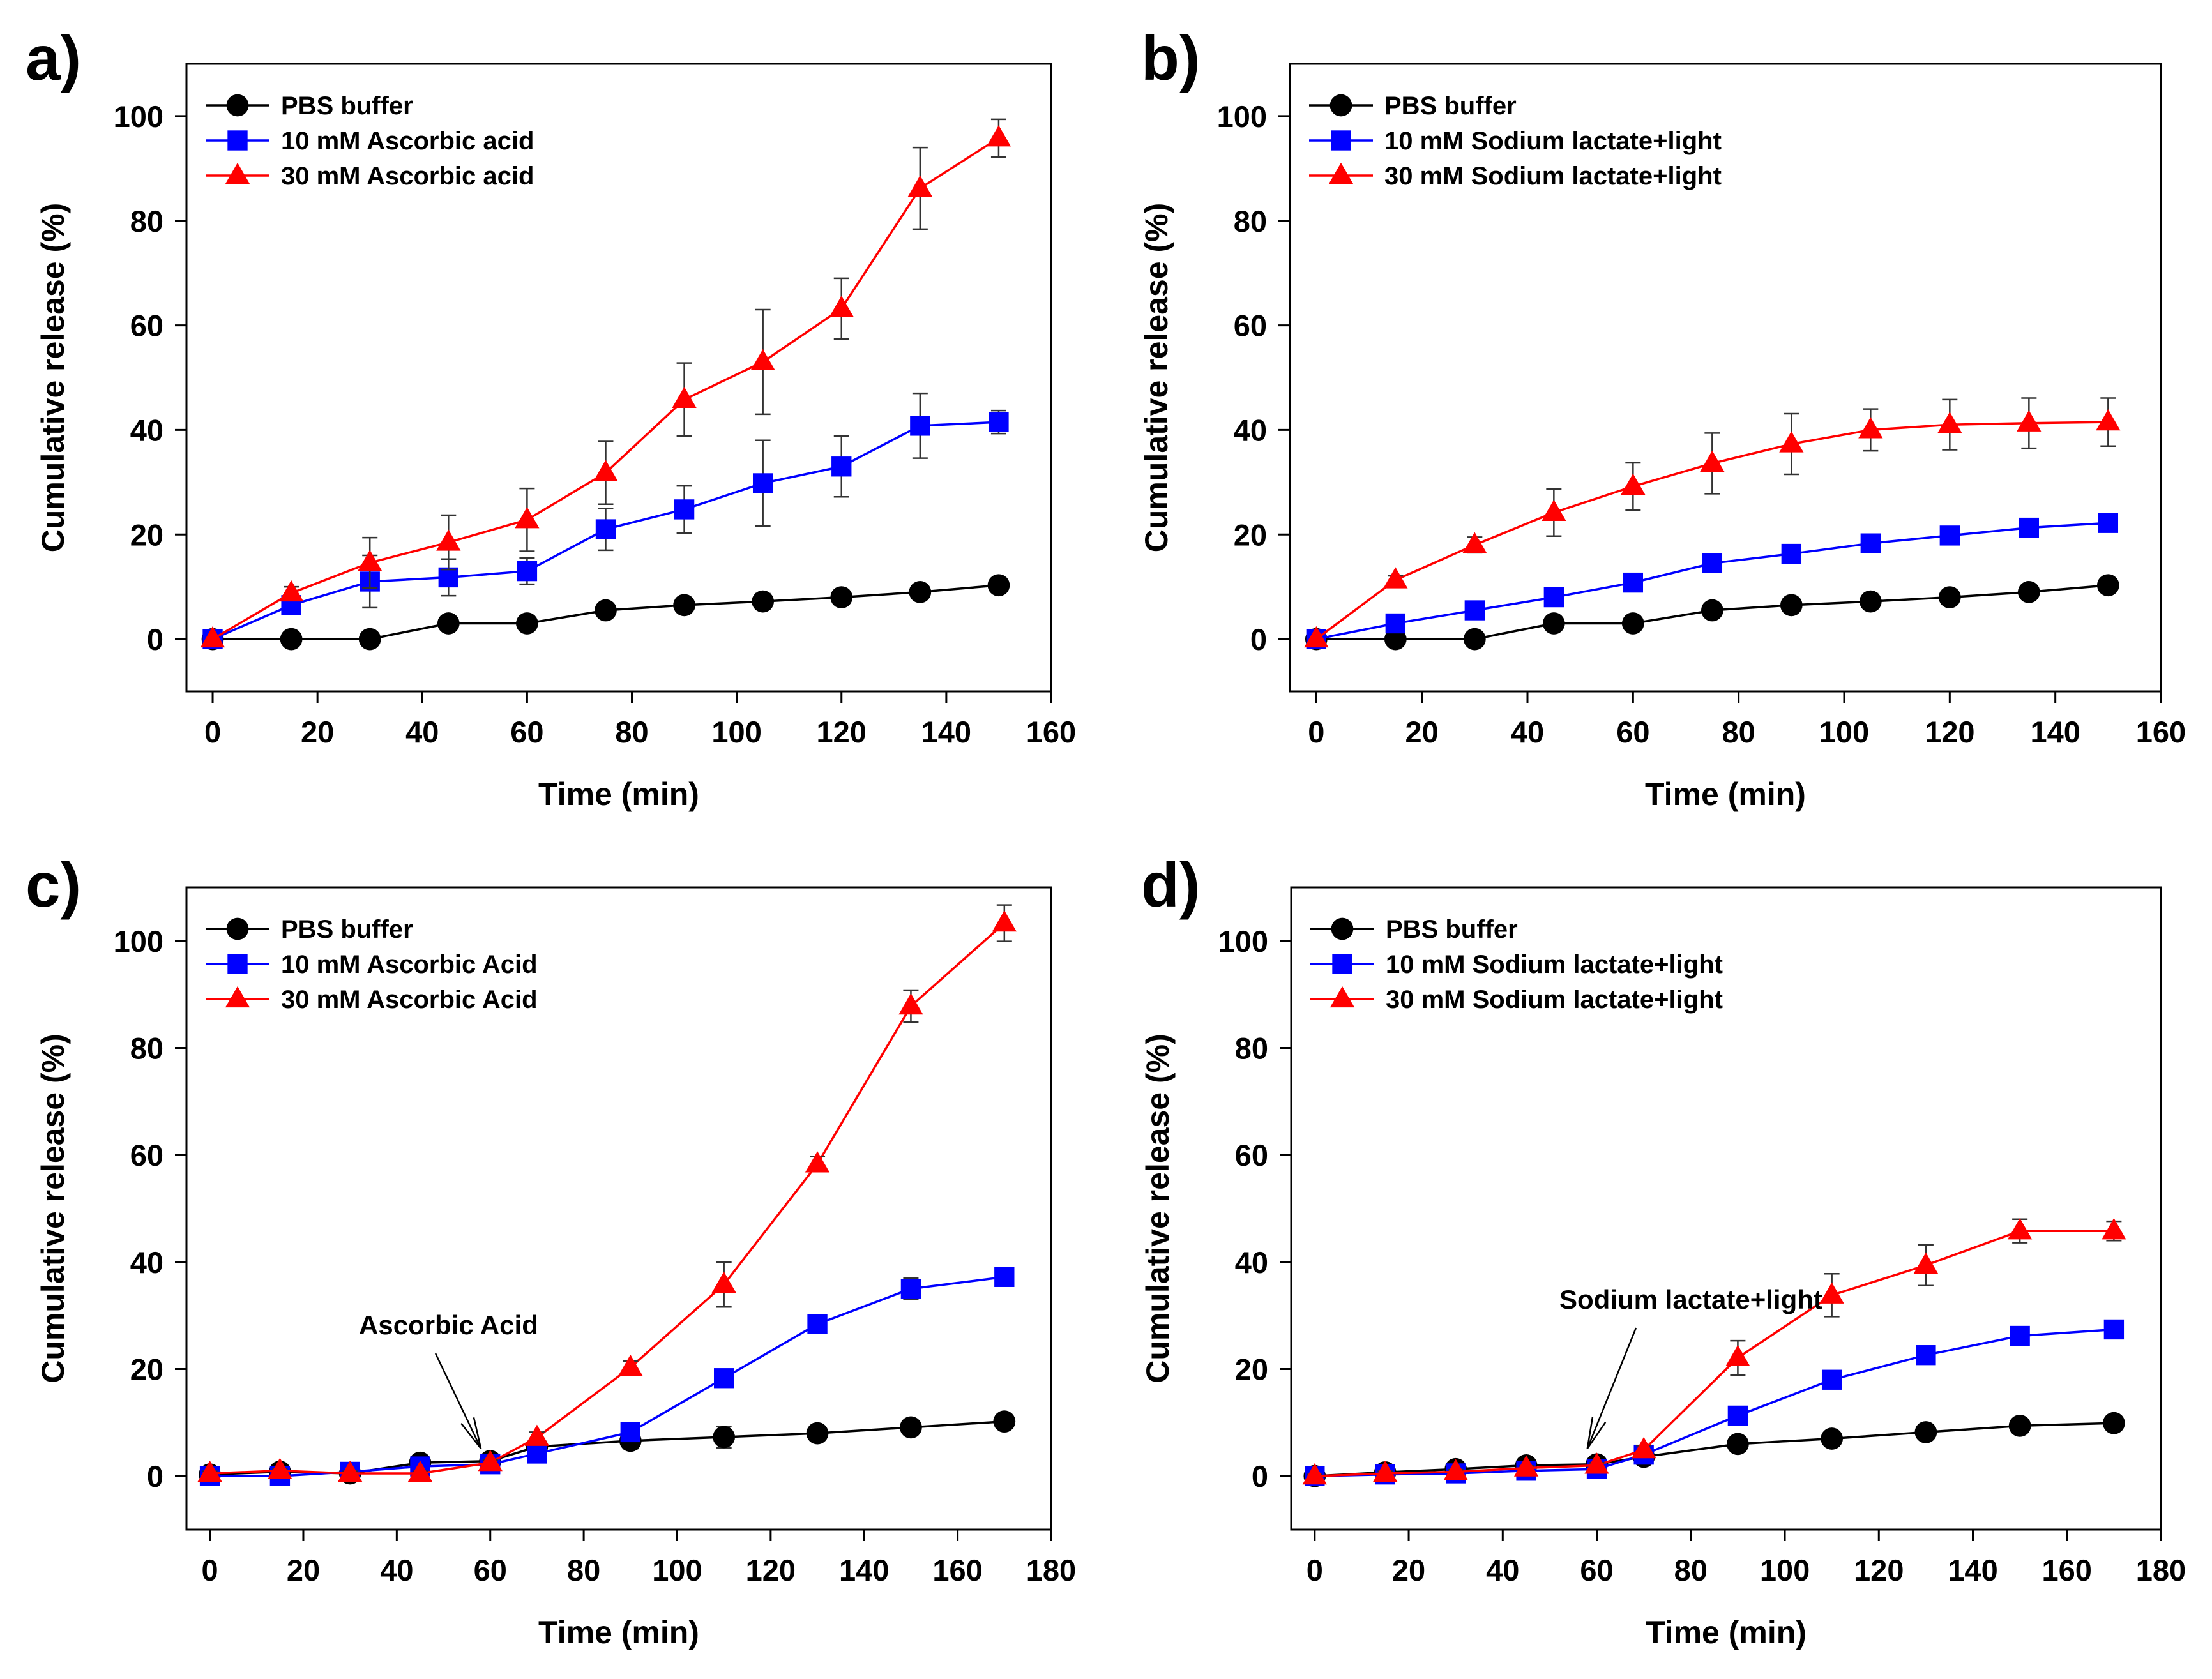 The image size is (2212, 1679). What do you see at coordinates (1171, 58) in the screenshot?
I see `panel-label: b)` at bounding box center [1171, 58].